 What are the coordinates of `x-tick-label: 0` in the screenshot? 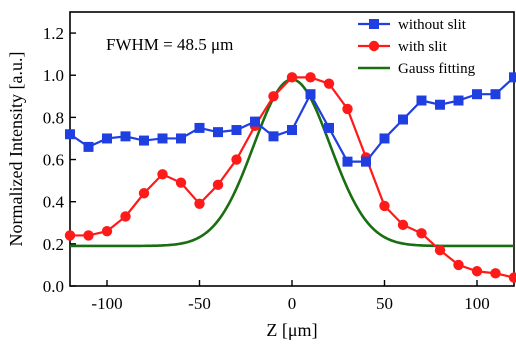 It's located at (292, 303).